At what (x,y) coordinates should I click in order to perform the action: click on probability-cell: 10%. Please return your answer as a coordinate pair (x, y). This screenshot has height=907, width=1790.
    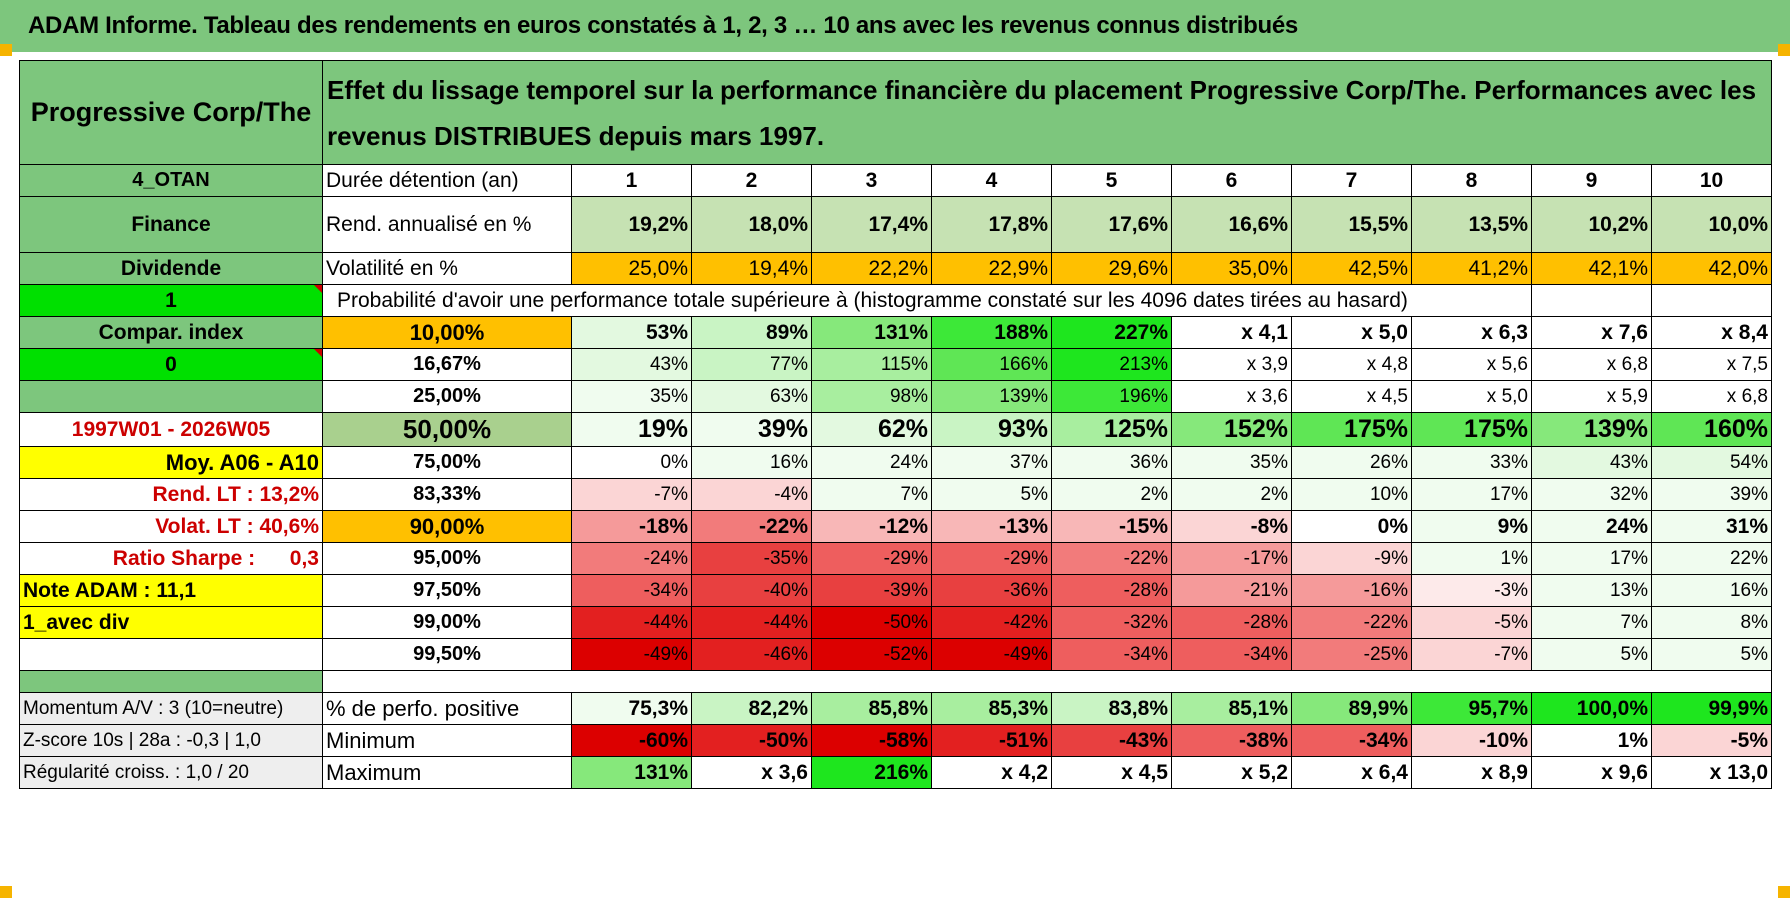
    Looking at the image, I should click on (1351, 494).